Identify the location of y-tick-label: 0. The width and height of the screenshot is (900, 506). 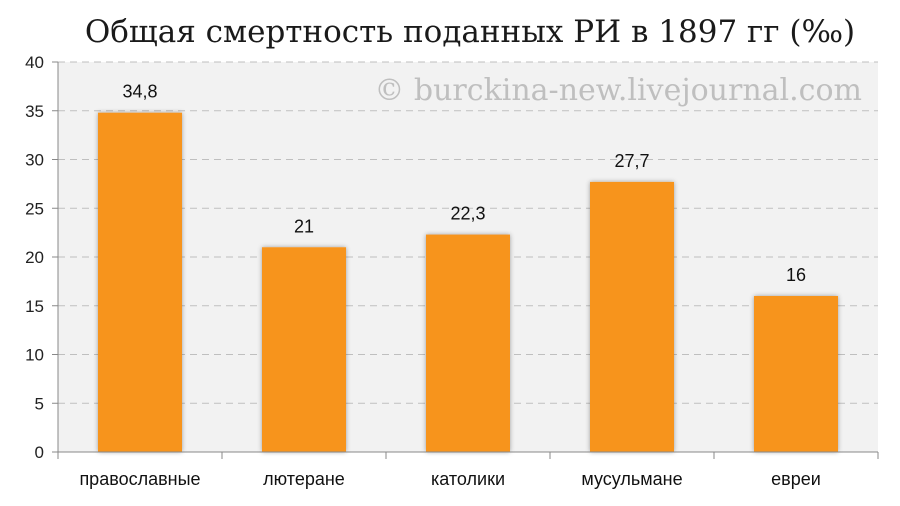
(39, 452).